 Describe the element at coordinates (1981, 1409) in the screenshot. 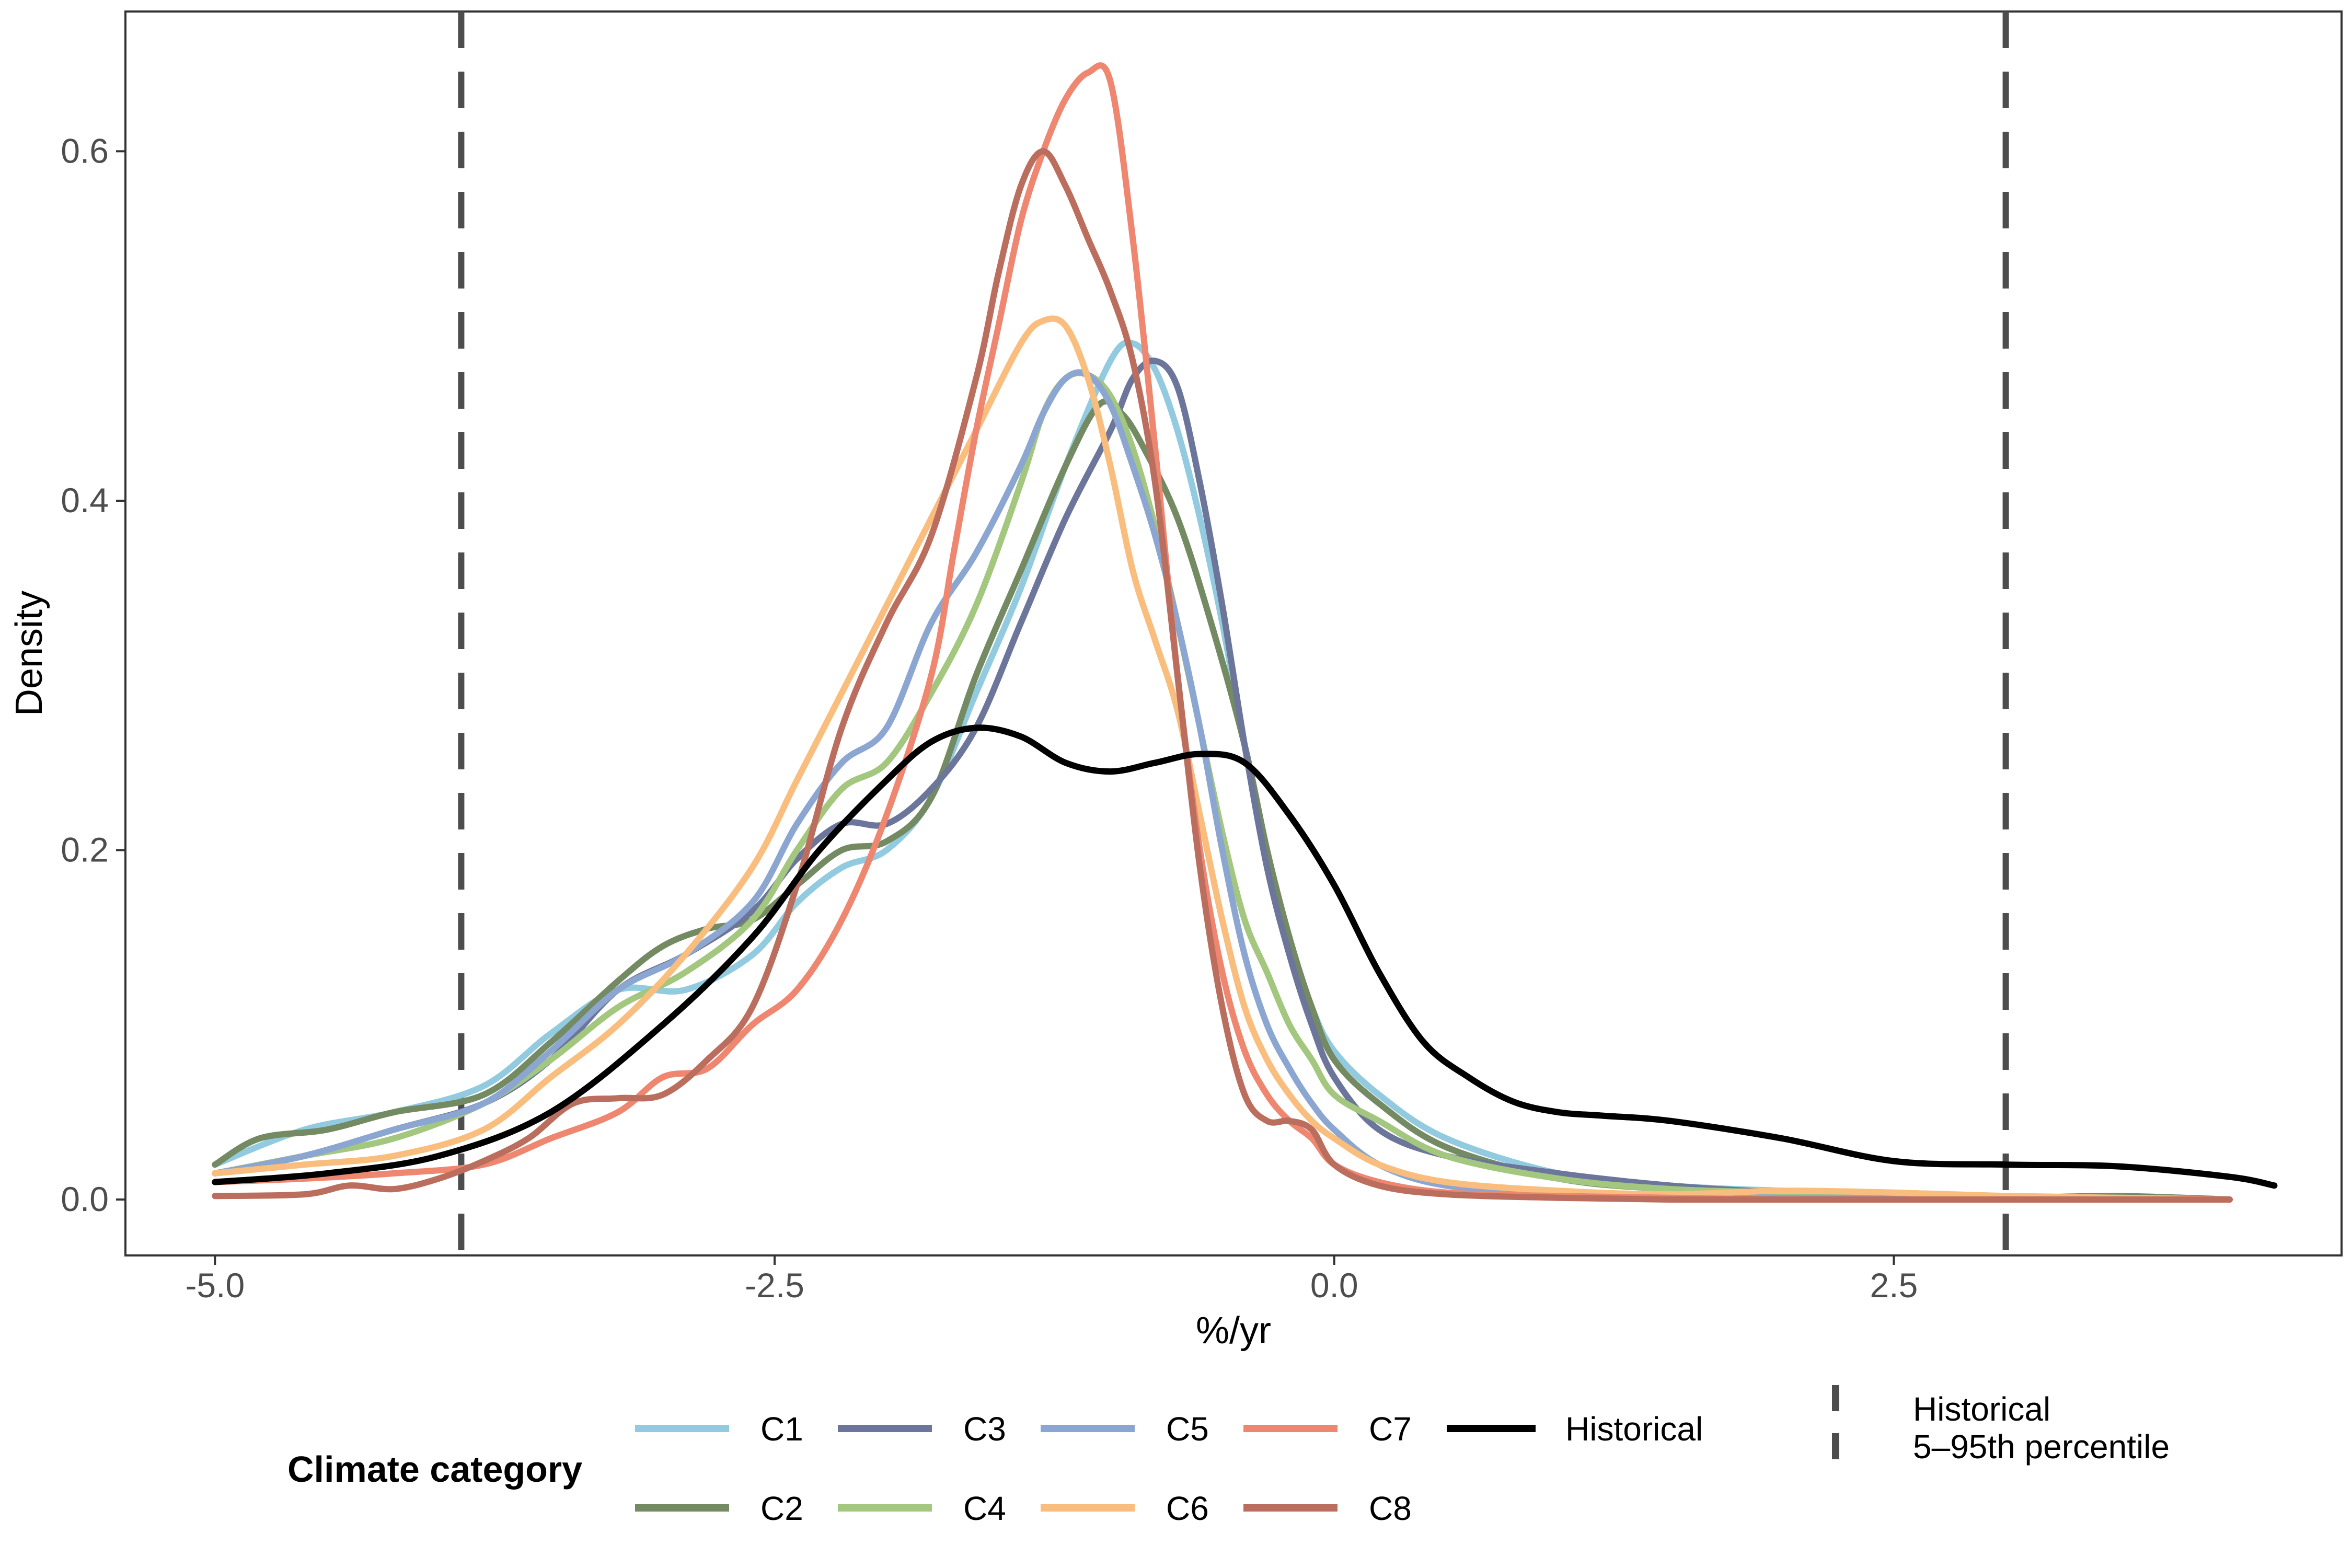

I see `legend-label-percentile: Historical` at that location.